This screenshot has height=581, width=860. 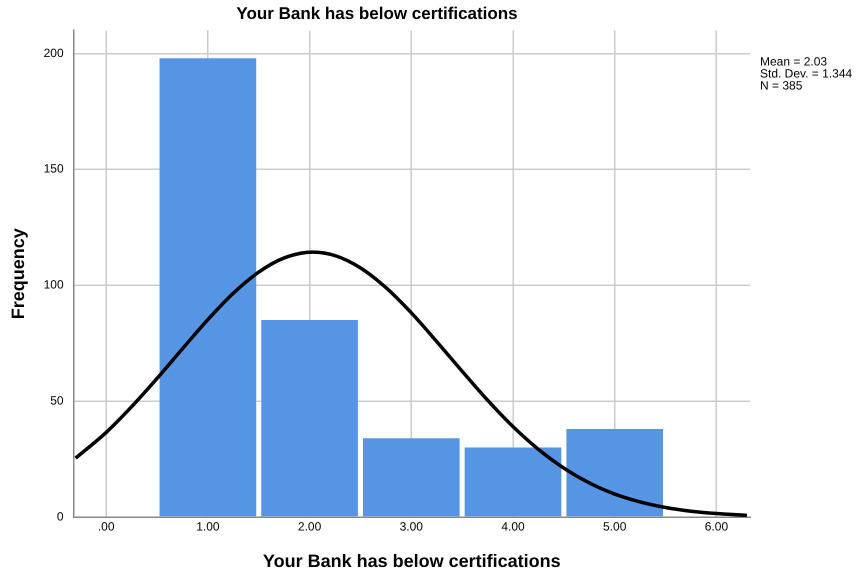 I want to click on y-tick-label: 0, so click(x=60, y=516).